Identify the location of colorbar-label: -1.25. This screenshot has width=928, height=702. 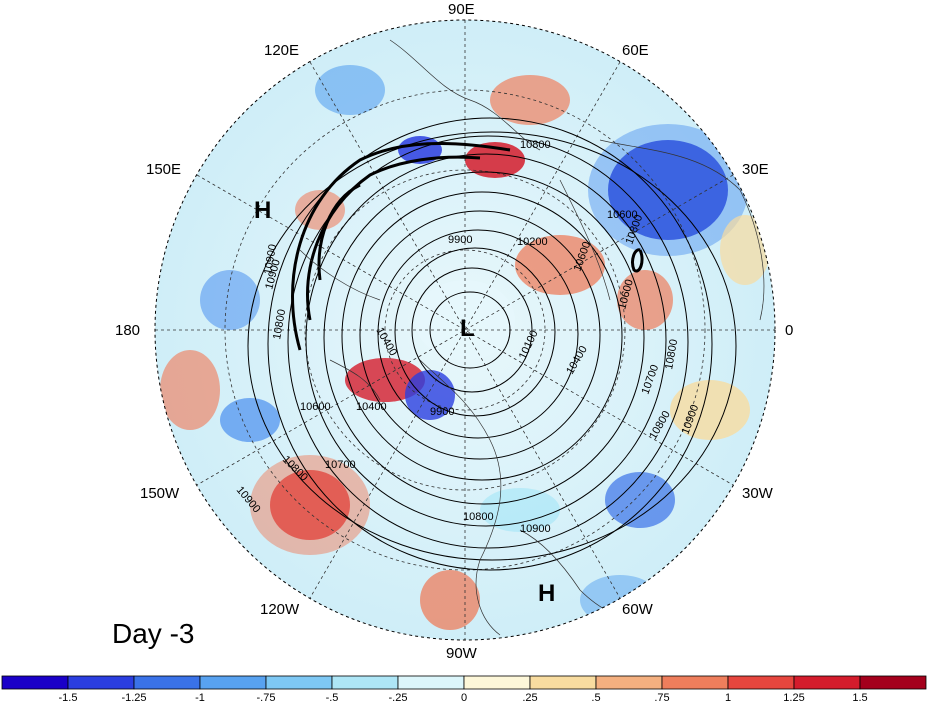
(133, 697).